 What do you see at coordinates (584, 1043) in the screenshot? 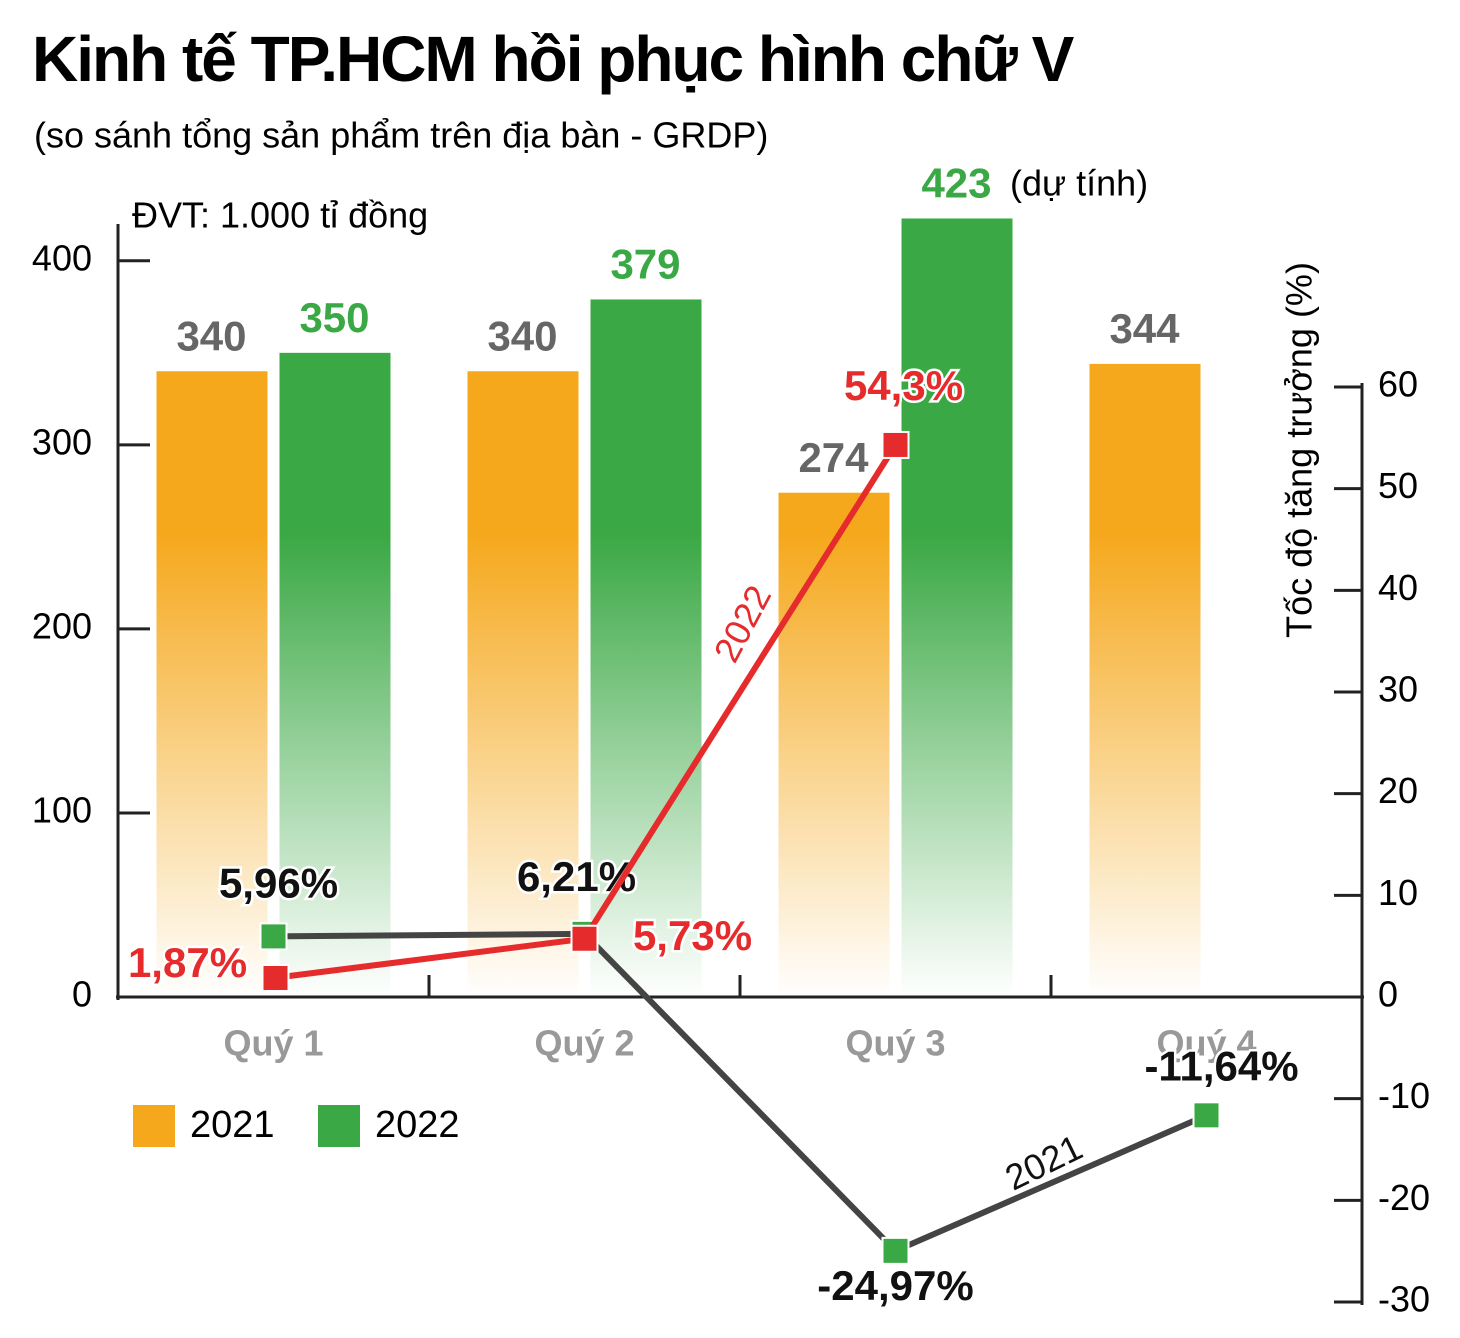
I see `x-tick-label: Quý 2` at bounding box center [584, 1043].